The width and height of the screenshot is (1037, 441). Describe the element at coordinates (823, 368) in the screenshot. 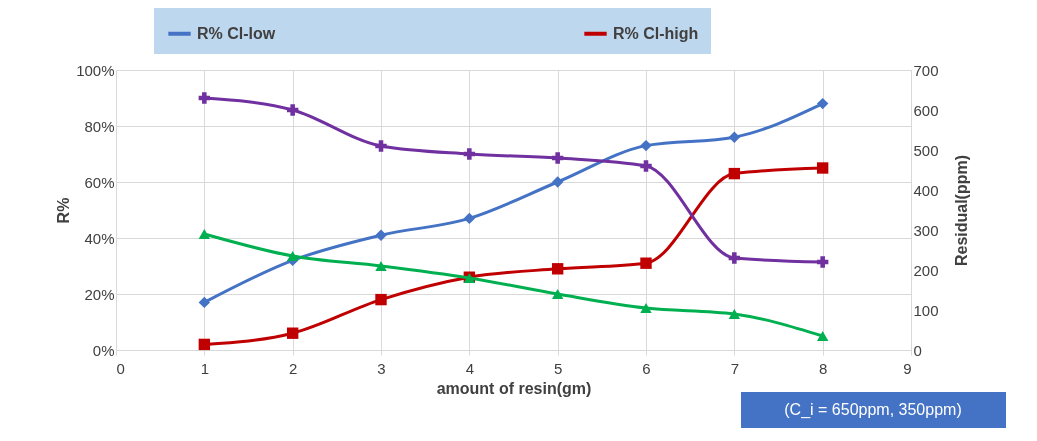

I see `x-tick-label: 8` at that location.